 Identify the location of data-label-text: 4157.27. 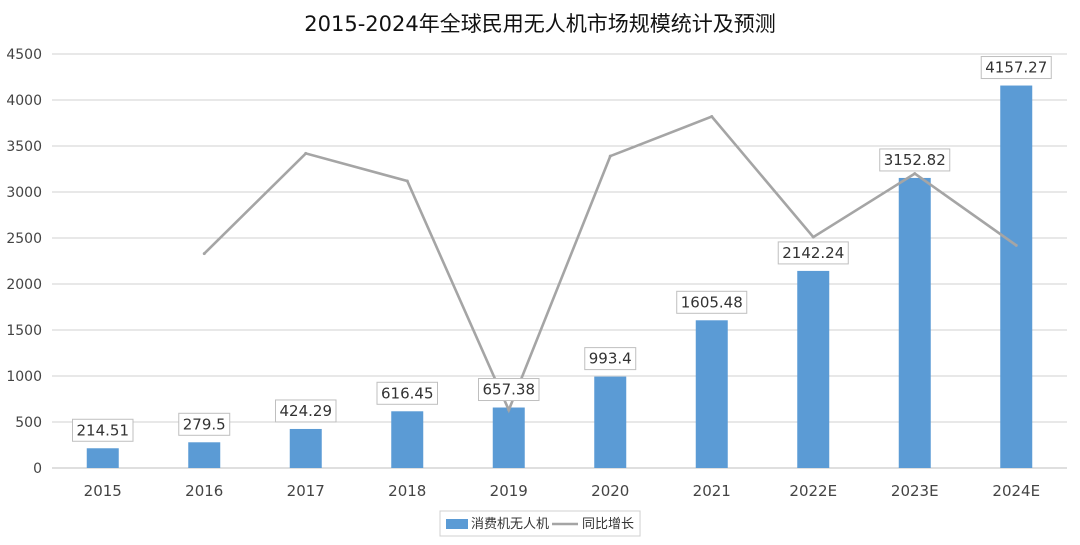
(1016, 68).